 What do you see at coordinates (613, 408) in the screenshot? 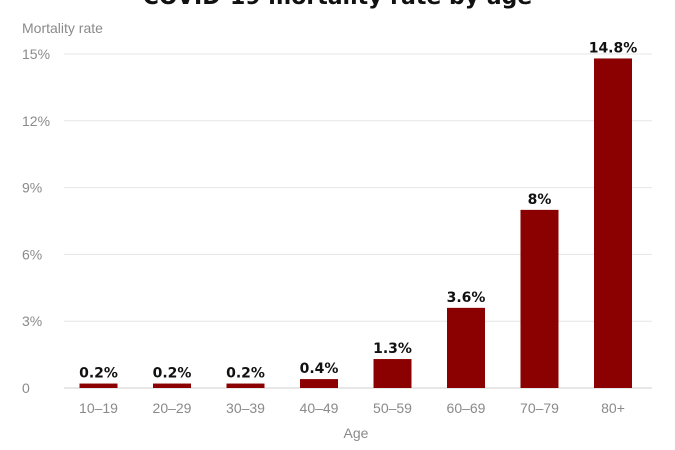
I see `x-tick-label: 80+` at bounding box center [613, 408].